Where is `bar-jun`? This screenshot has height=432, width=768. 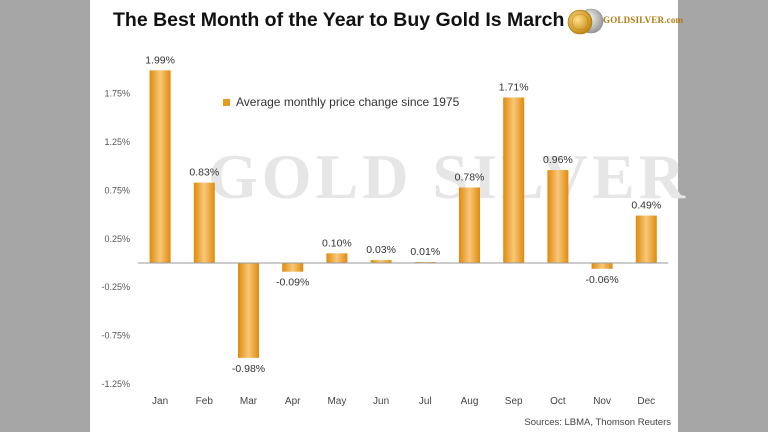
bar-jun is located at coordinates (381, 261).